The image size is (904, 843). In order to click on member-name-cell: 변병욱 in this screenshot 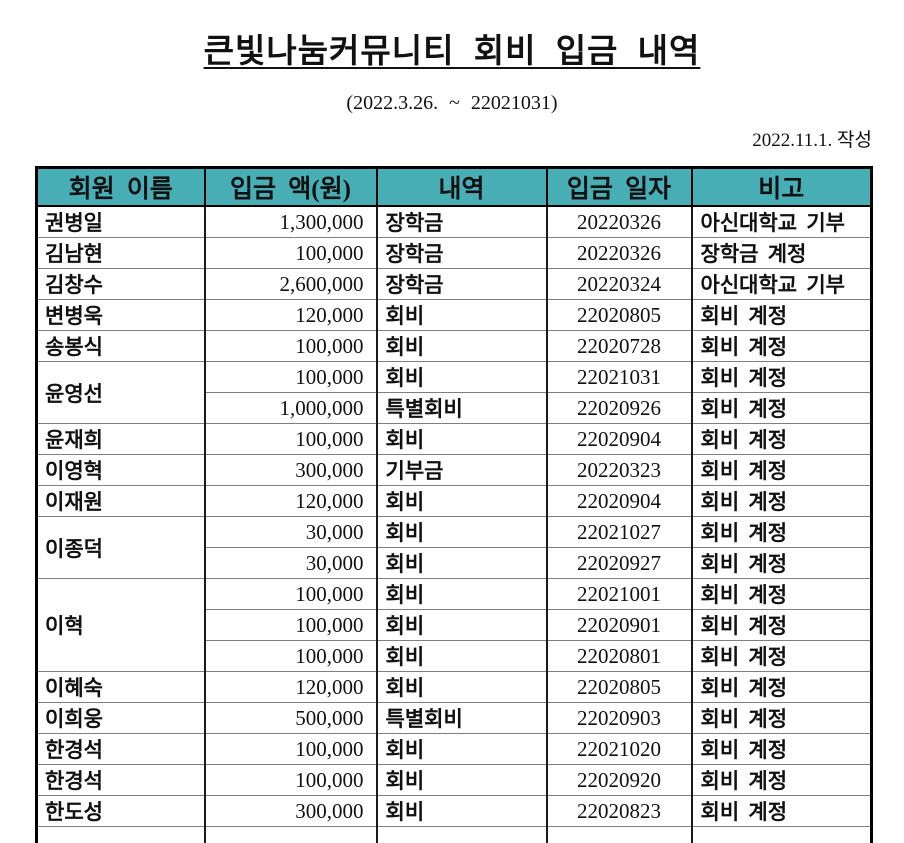, I will do `click(120, 315)`.